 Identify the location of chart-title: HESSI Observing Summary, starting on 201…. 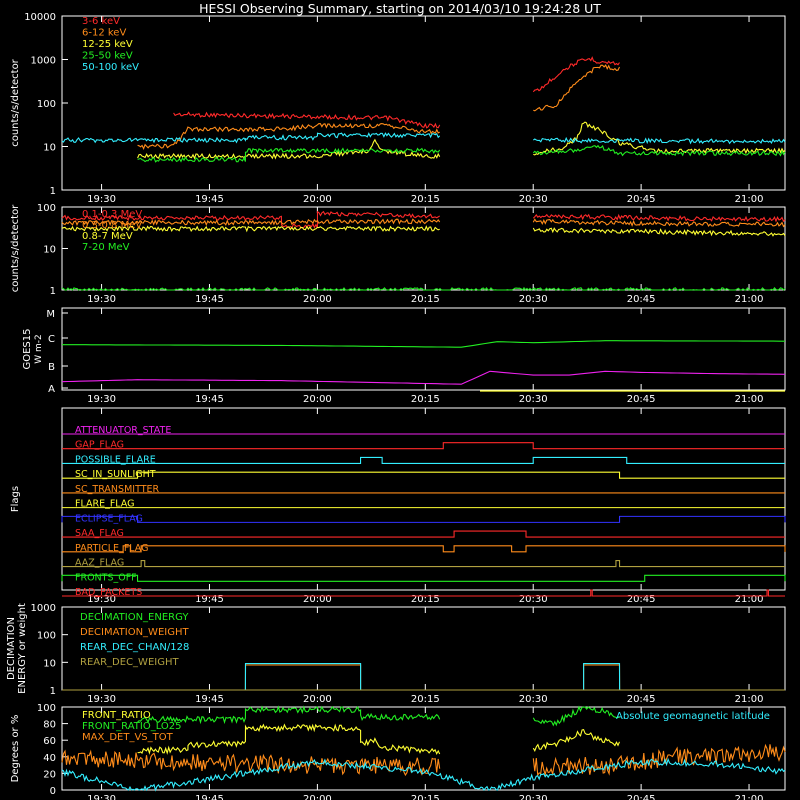
(400, 8).